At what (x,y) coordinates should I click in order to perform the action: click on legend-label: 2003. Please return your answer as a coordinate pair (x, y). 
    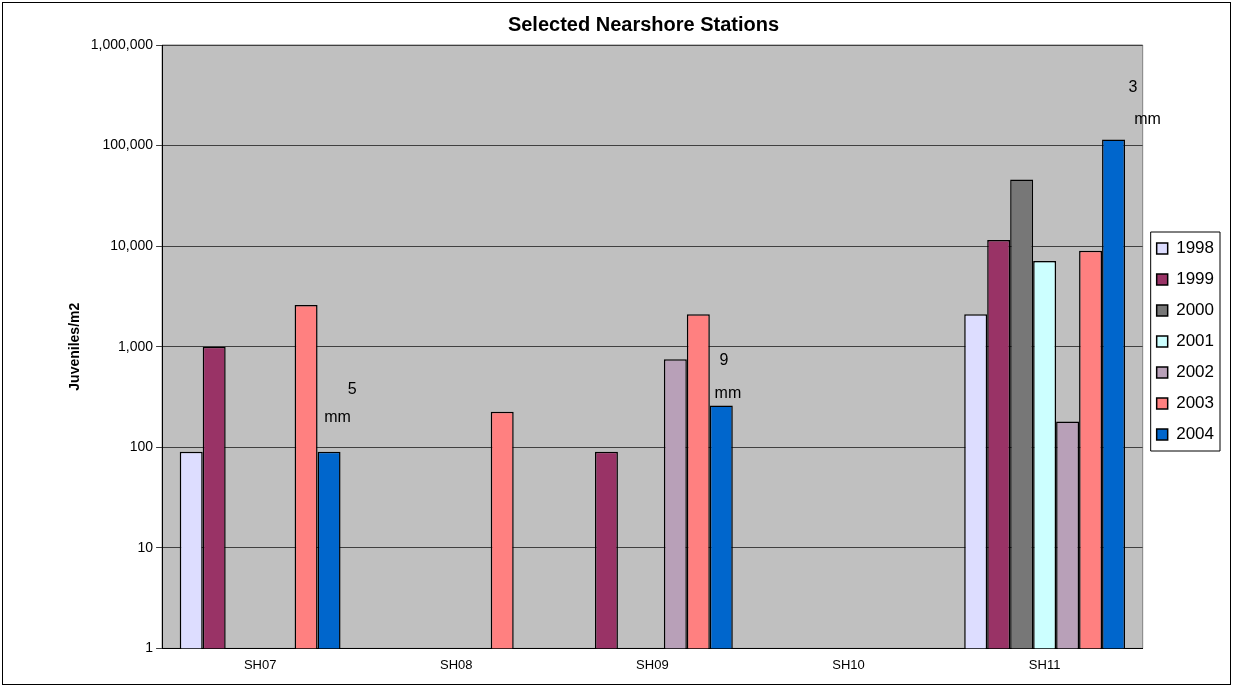
    Looking at the image, I should click on (1195, 403).